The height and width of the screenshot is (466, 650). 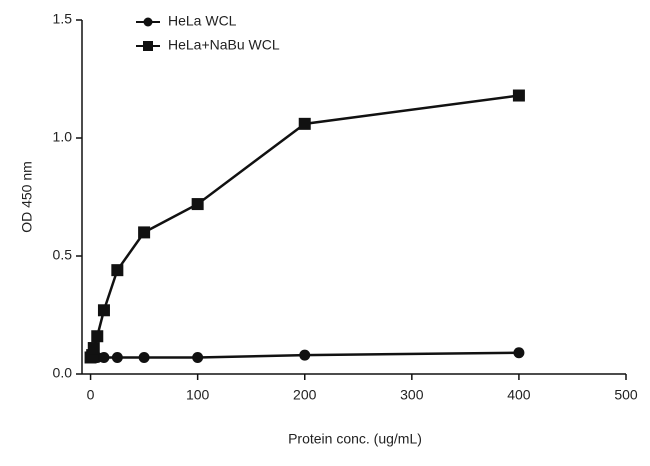 What do you see at coordinates (63, 137) in the screenshot?
I see `y-tick-label: 1.0` at bounding box center [63, 137].